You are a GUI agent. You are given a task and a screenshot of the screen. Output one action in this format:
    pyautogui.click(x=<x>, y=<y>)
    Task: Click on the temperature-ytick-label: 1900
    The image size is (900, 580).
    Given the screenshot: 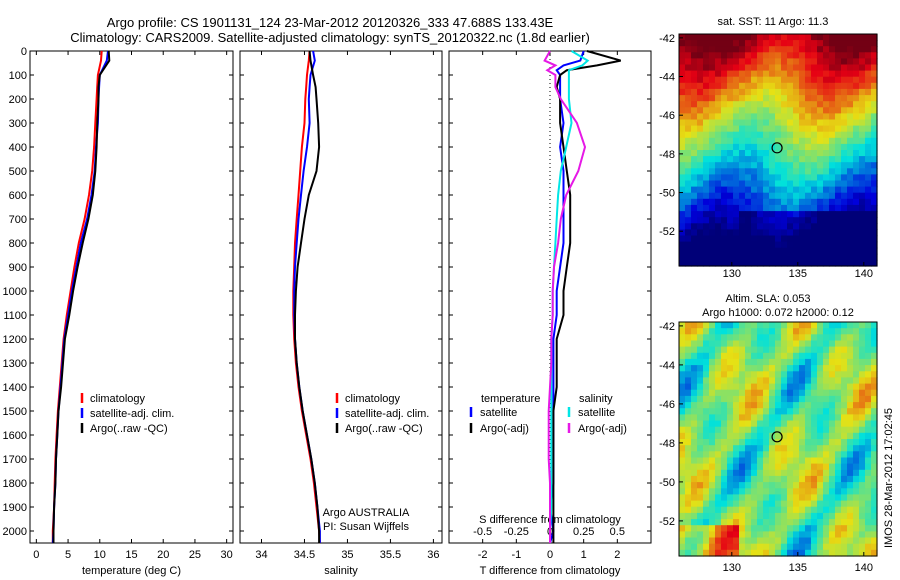 What is the action you would take?
    pyautogui.click(x=15, y=508)
    